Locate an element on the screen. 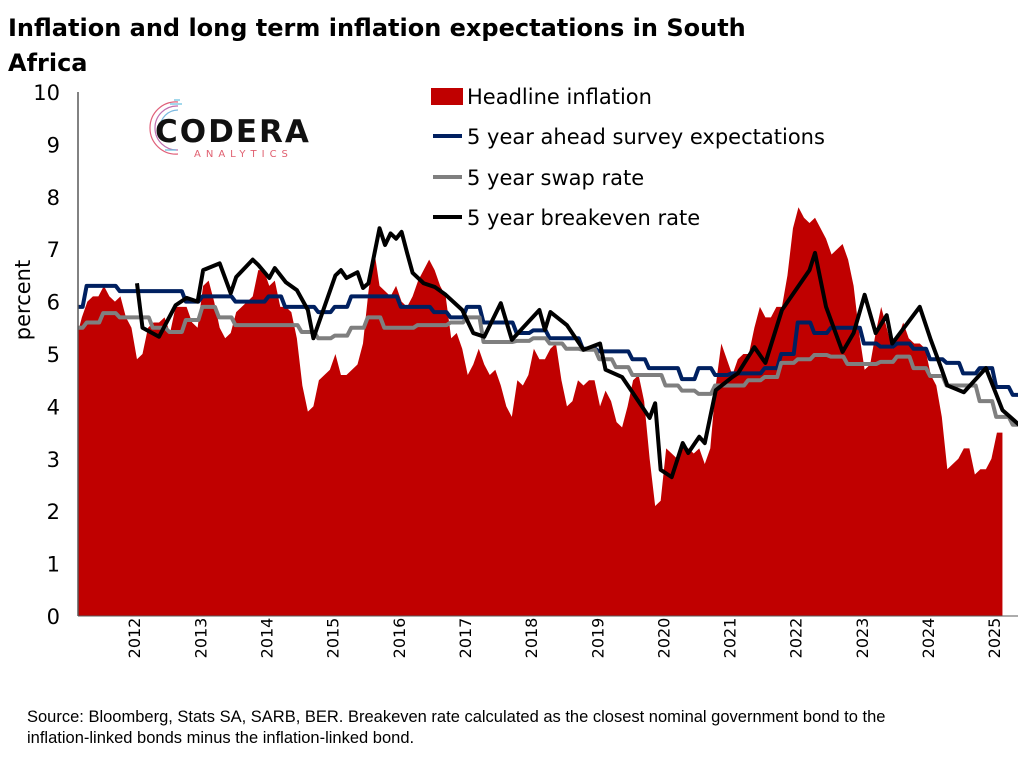 The image size is (1024, 757). x-tick-label: 2021 is located at coordinates (730, 638).